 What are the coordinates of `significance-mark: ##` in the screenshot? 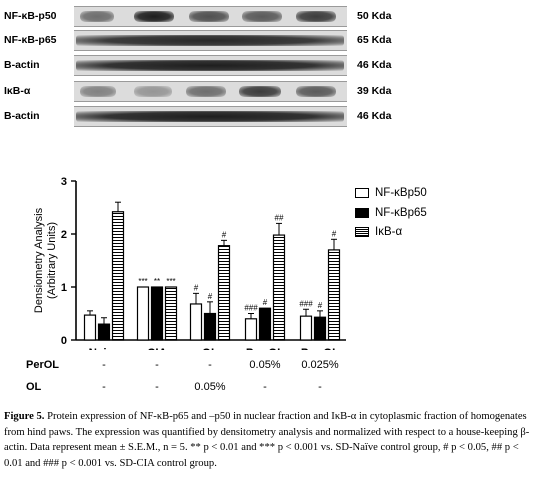 It's located at (279, 217).